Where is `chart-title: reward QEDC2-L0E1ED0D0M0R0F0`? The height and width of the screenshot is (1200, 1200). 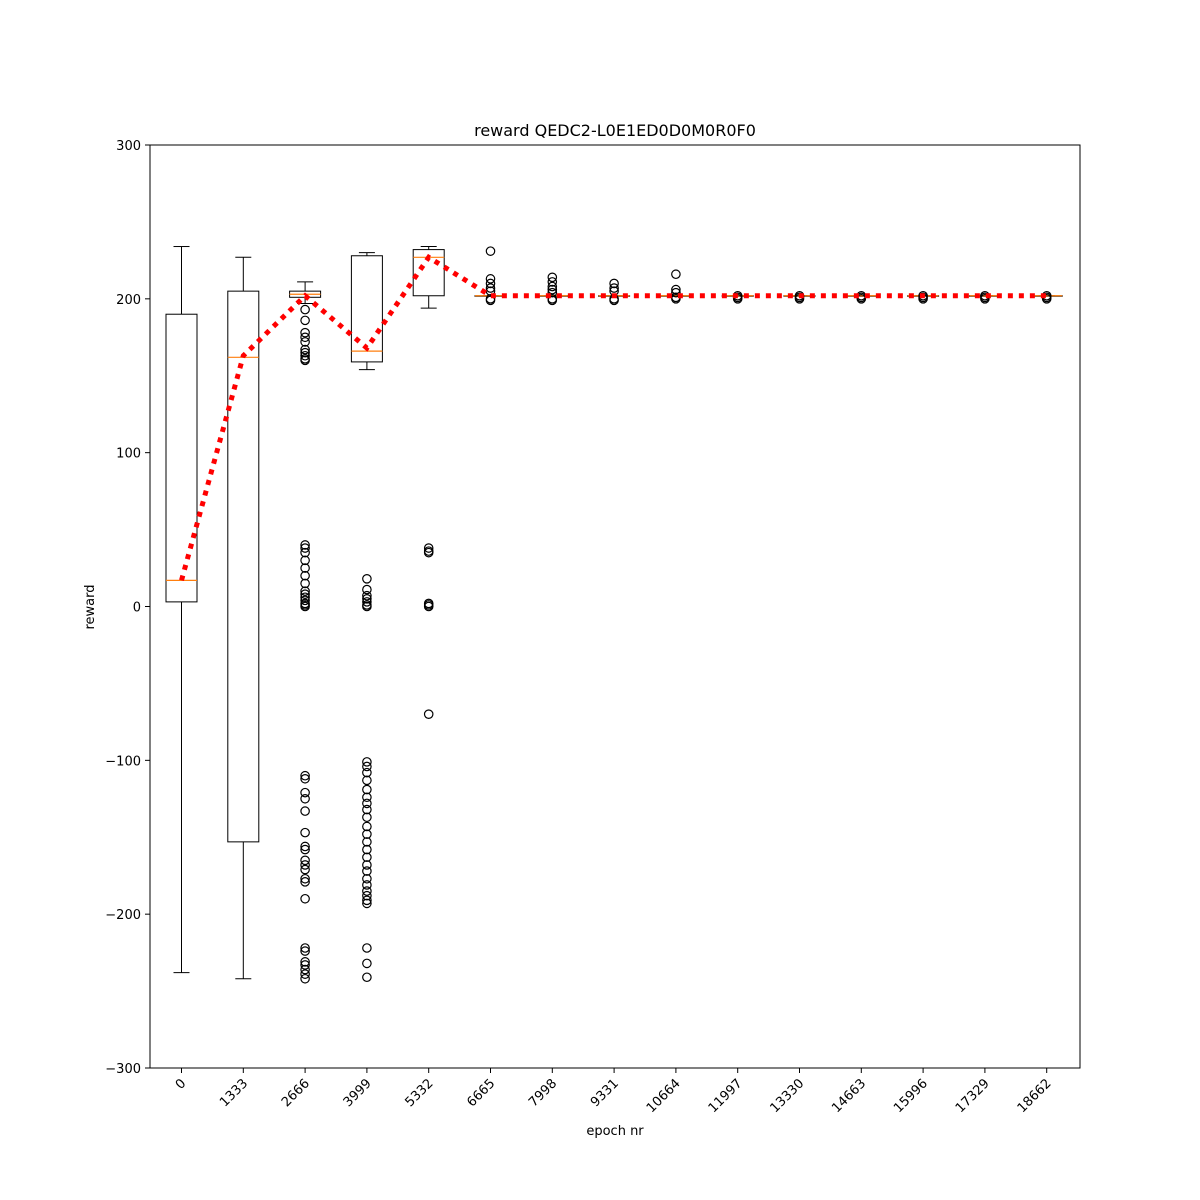
chart-title: reward QEDC2-L0E1ED0D0M0R0F0 is located at coordinates (615, 130).